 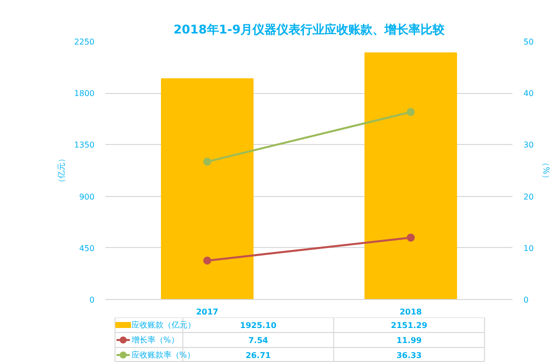 What do you see at coordinates (526, 300) in the screenshot?
I see `y2-tick-label: 0` at bounding box center [526, 300].